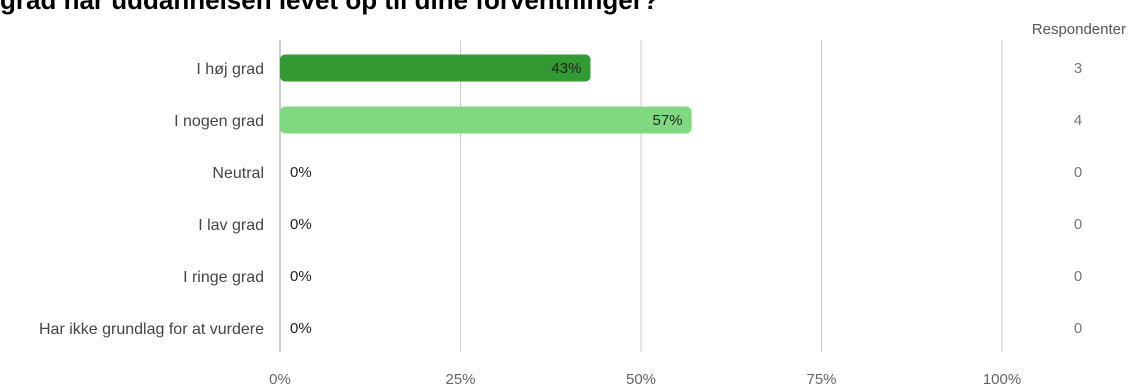 This screenshot has width=1136, height=389. What do you see at coordinates (1078, 29) in the screenshot?
I see `respondents-header: Respondenter` at bounding box center [1078, 29].